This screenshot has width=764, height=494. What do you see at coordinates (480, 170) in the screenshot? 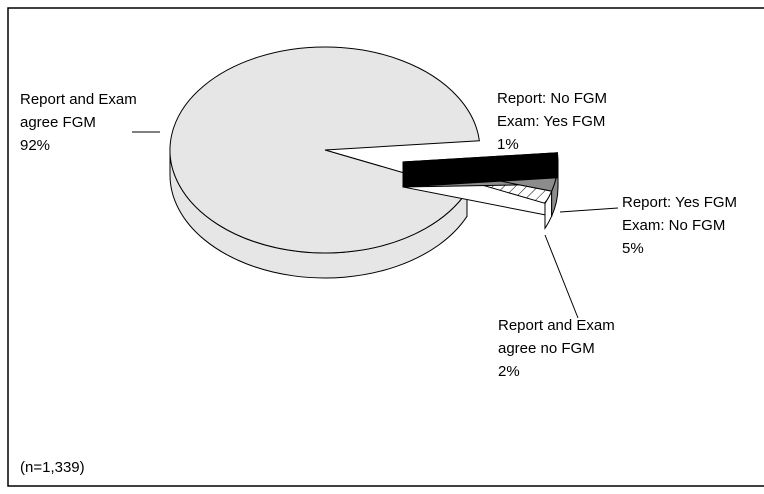
I see `slice` at bounding box center [480, 170].